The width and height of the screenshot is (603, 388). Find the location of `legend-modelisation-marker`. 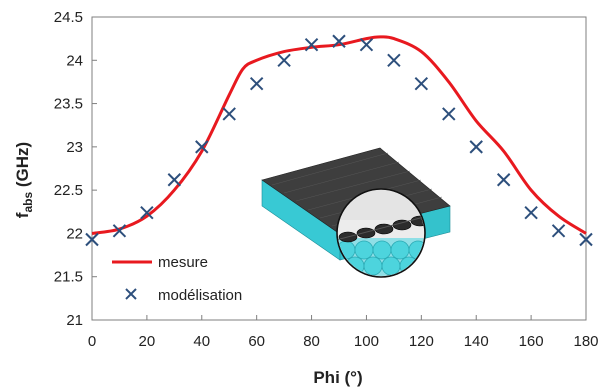

legend-modelisation-marker is located at coordinates (131, 294).